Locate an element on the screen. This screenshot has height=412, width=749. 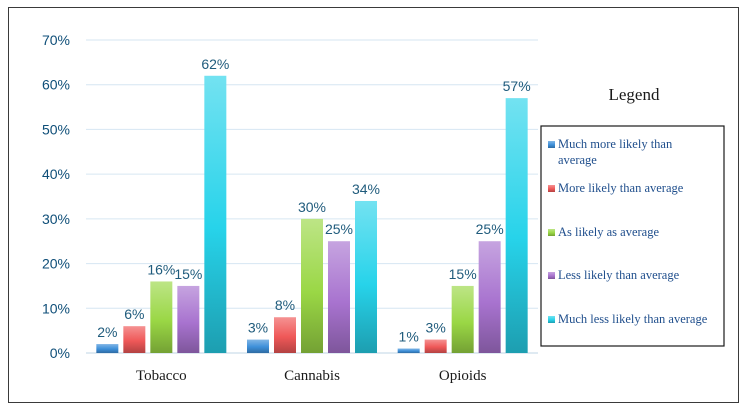
legend-entry: More likely than average is located at coordinates (621, 188).